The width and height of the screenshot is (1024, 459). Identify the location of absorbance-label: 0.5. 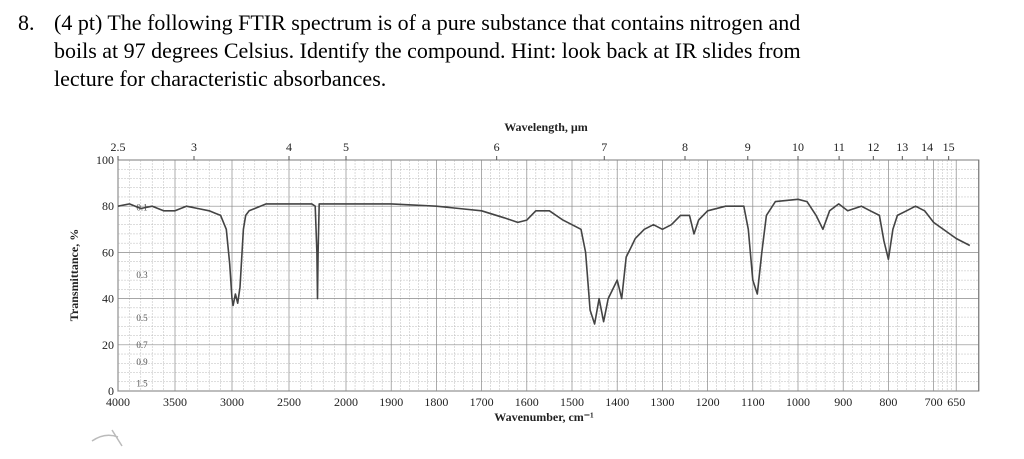
(142, 318).